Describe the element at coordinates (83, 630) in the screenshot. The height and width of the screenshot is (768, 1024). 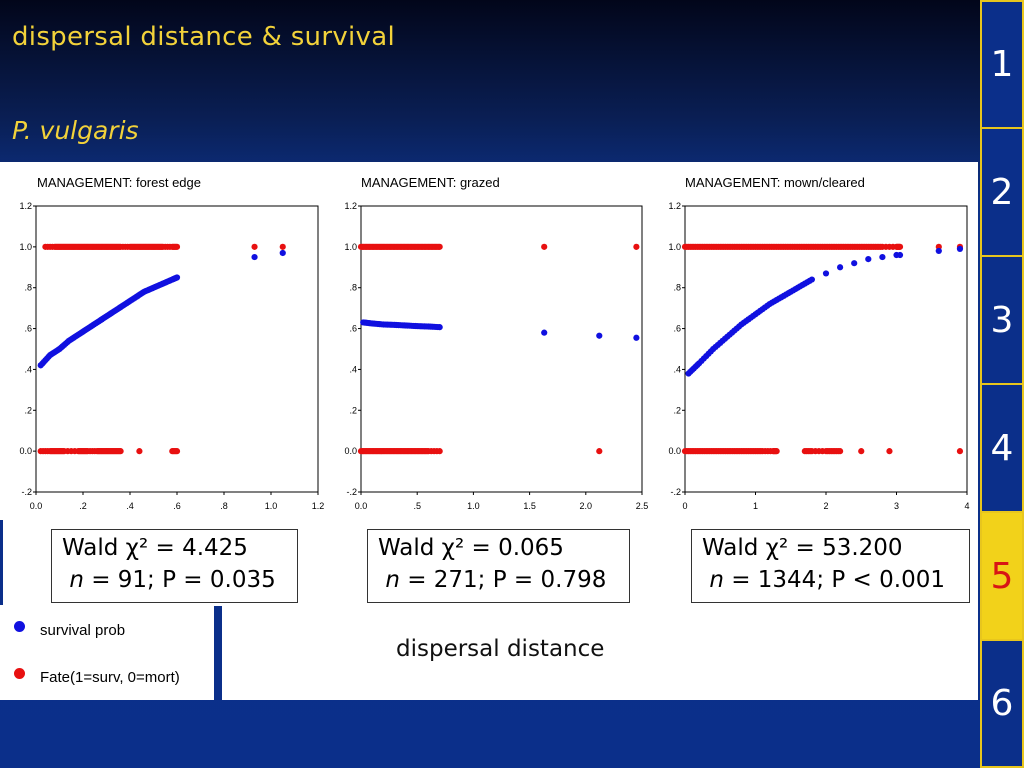
I see `legend-survival-label: survival prob` at that location.